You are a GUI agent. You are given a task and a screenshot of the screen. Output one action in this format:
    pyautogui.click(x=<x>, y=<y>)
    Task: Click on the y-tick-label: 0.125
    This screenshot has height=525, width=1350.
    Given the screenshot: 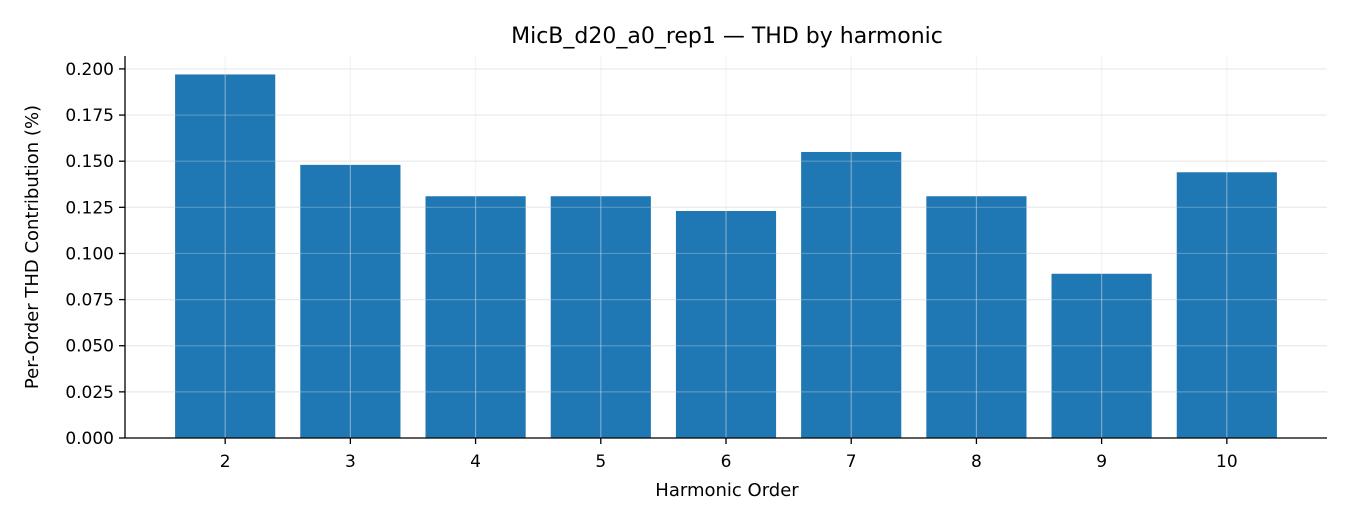 What is the action you would take?
    pyautogui.click(x=89, y=208)
    